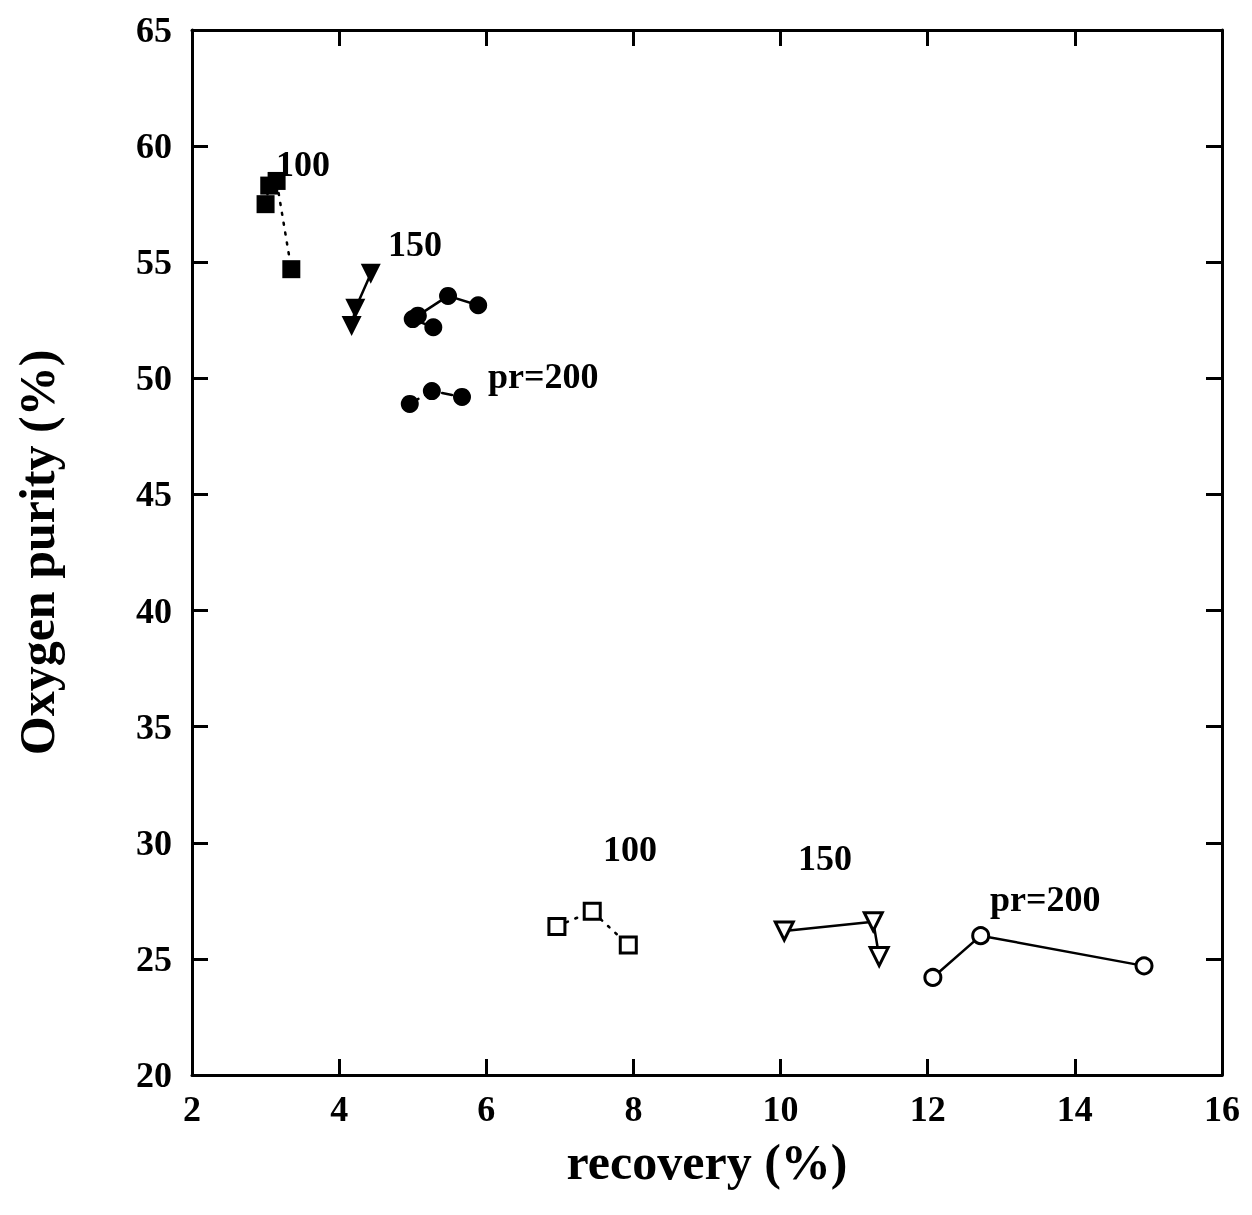 This screenshot has height=1215, width=1252. Describe the element at coordinates (154, 958) in the screenshot. I see `y-tick-label: 25` at that location.